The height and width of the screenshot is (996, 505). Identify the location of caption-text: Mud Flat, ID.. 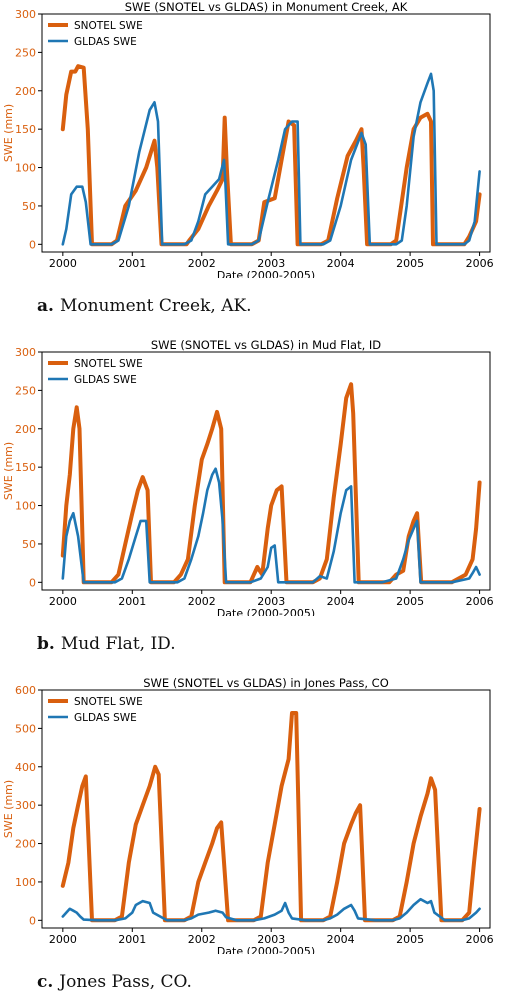
(118, 644).